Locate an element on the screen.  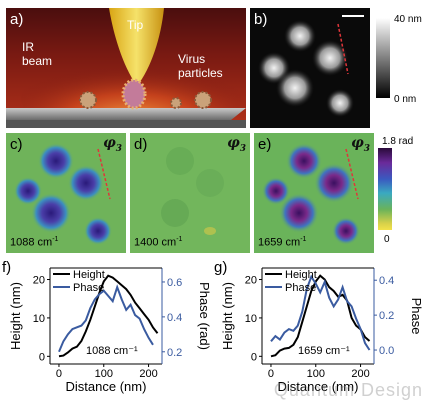
chart-g-ytick-right-label: 0.4 is located at coordinates (386, 281).